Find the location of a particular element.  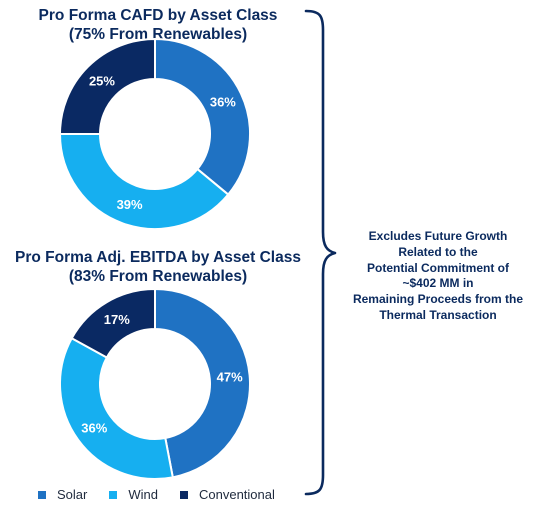

chart-1-data-label-conventional: 25% is located at coordinates (102, 80).